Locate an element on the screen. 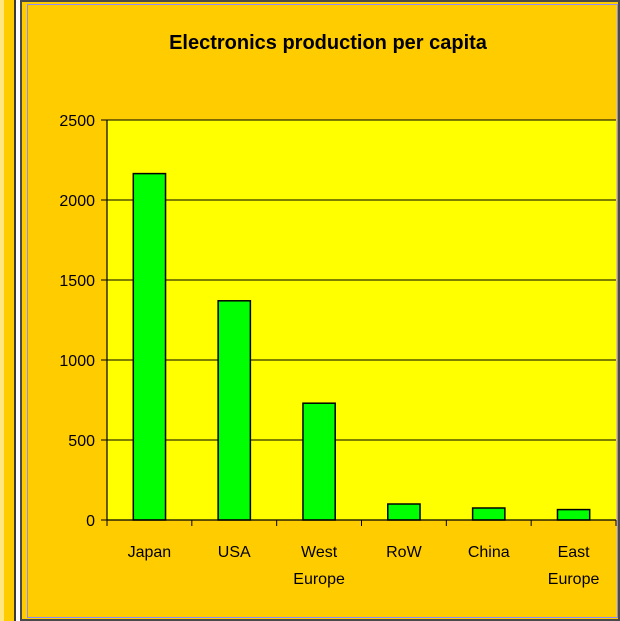  x-tick-label-1: USA is located at coordinates (234, 552).